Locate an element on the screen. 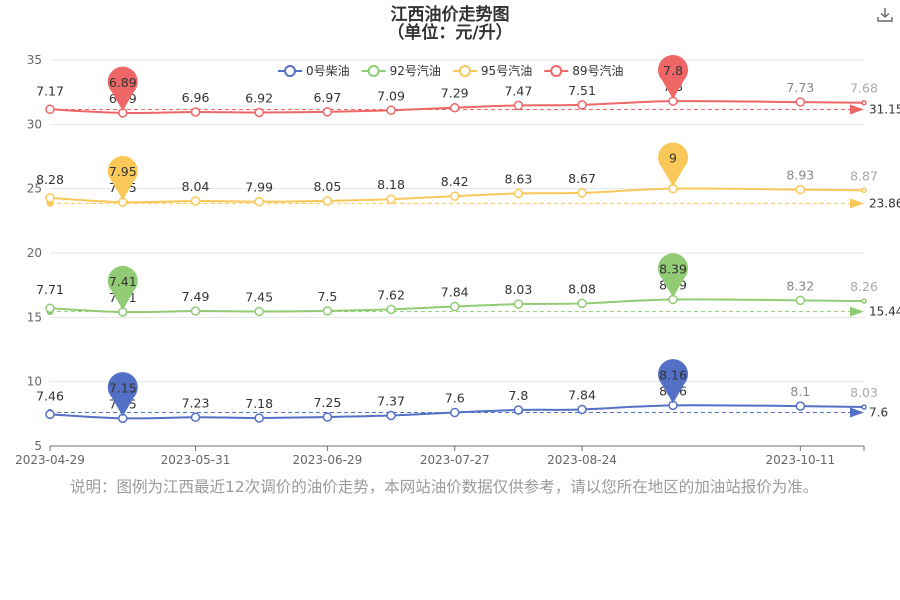  data-label: 8.67 is located at coordinates (582, 178).